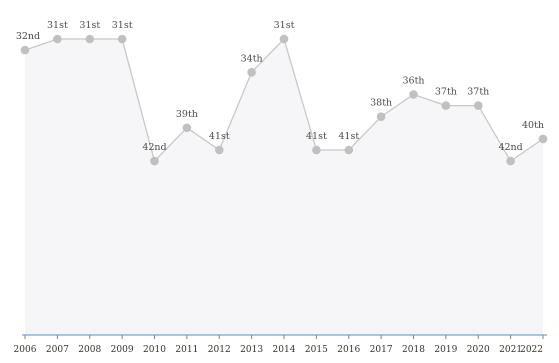  I want to click on x-tick-label-2012: 2012, so click(219, 350).